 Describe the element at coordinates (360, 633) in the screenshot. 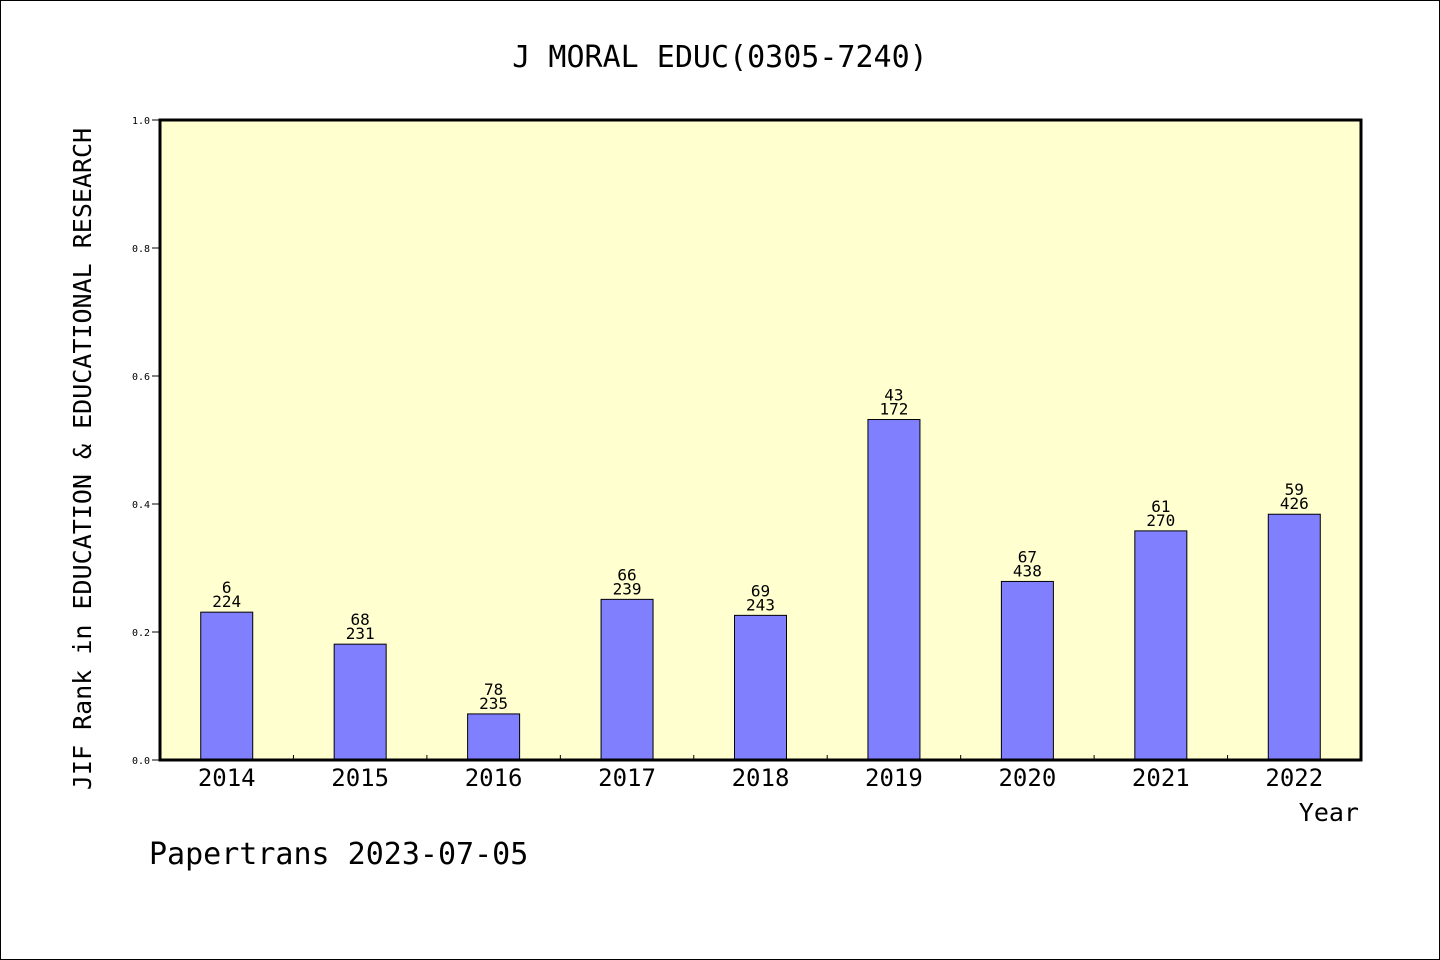

I see `bar-total-label: 231` at that location.